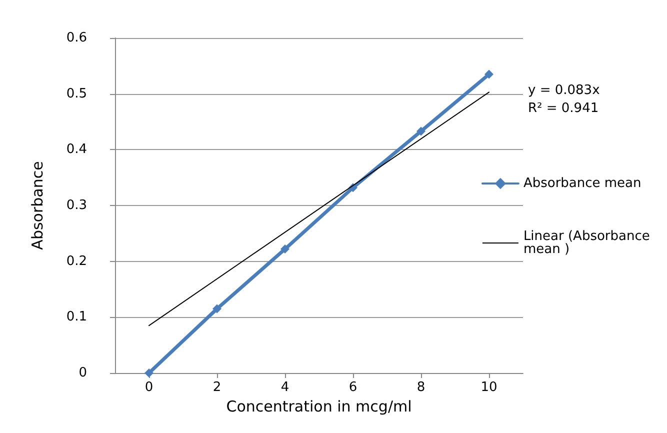 Image resolution: width=667 pixels, height=433 pixels. What do you see at coordinates (489, 387) in the screenshot?
I see `x-tick-label: 10` at bounding box center [489, 387].